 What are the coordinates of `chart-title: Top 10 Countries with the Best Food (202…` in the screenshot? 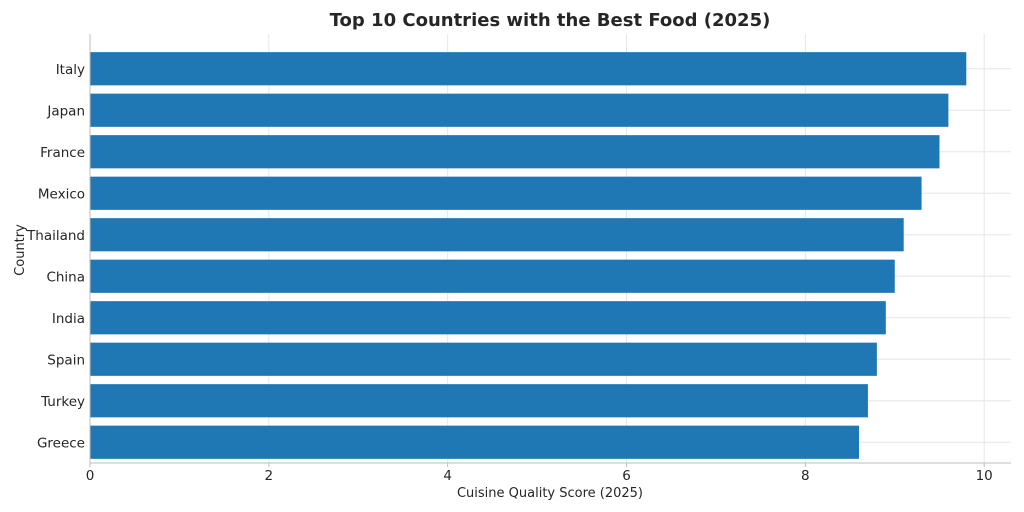 It's located at (550, 20).